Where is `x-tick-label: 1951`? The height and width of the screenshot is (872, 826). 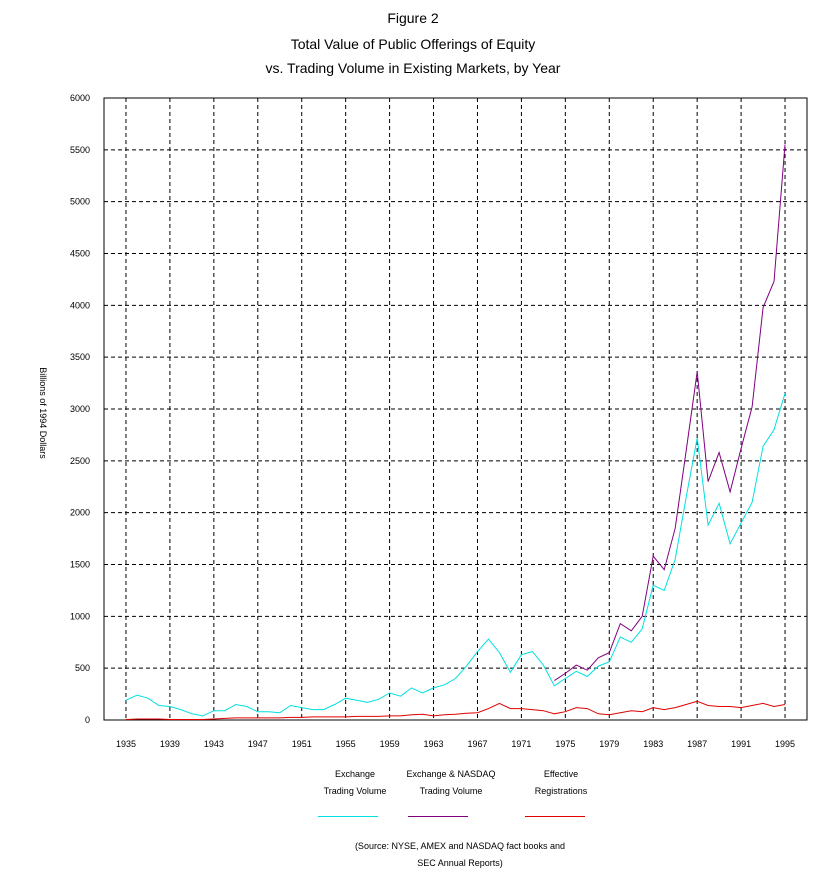 x-tick-label: 1951 is located at coordinates (302, 744).